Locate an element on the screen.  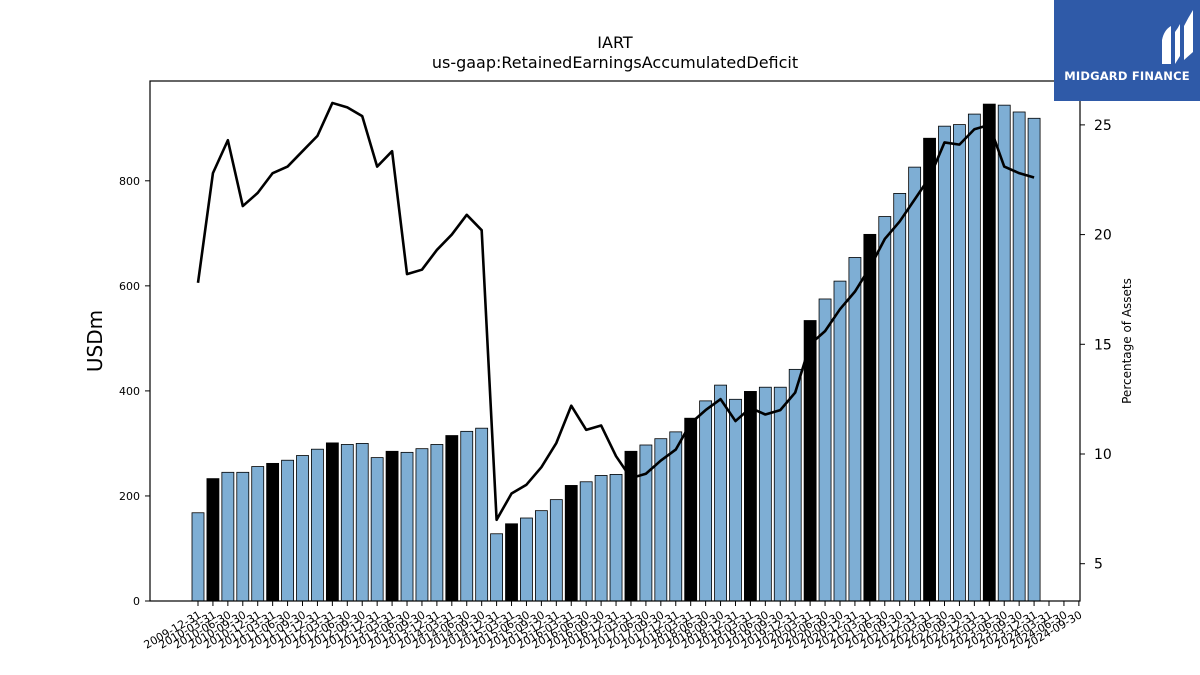
y2-tick-label: 15 is located at coordinates (1103, 345).